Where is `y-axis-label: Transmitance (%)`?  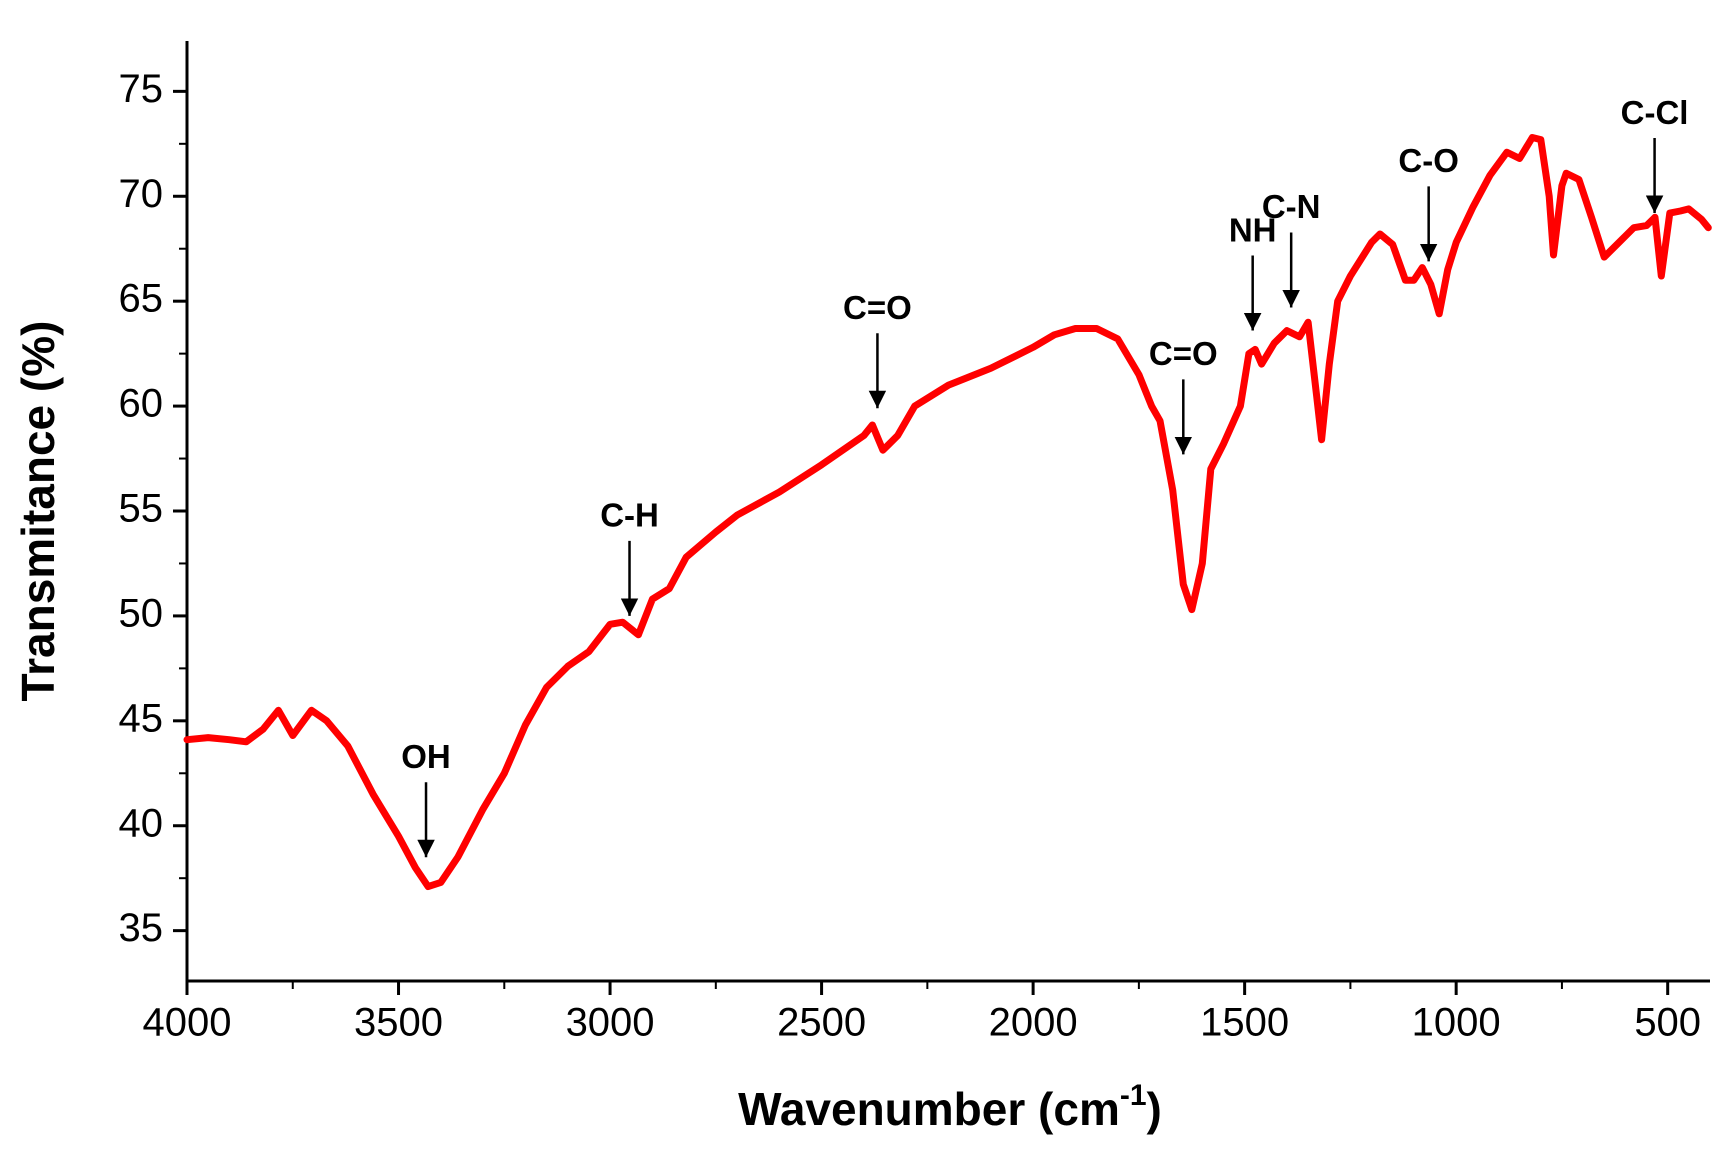
y-axis-label: Transmitance (%) is located at coordinates (38, 511).